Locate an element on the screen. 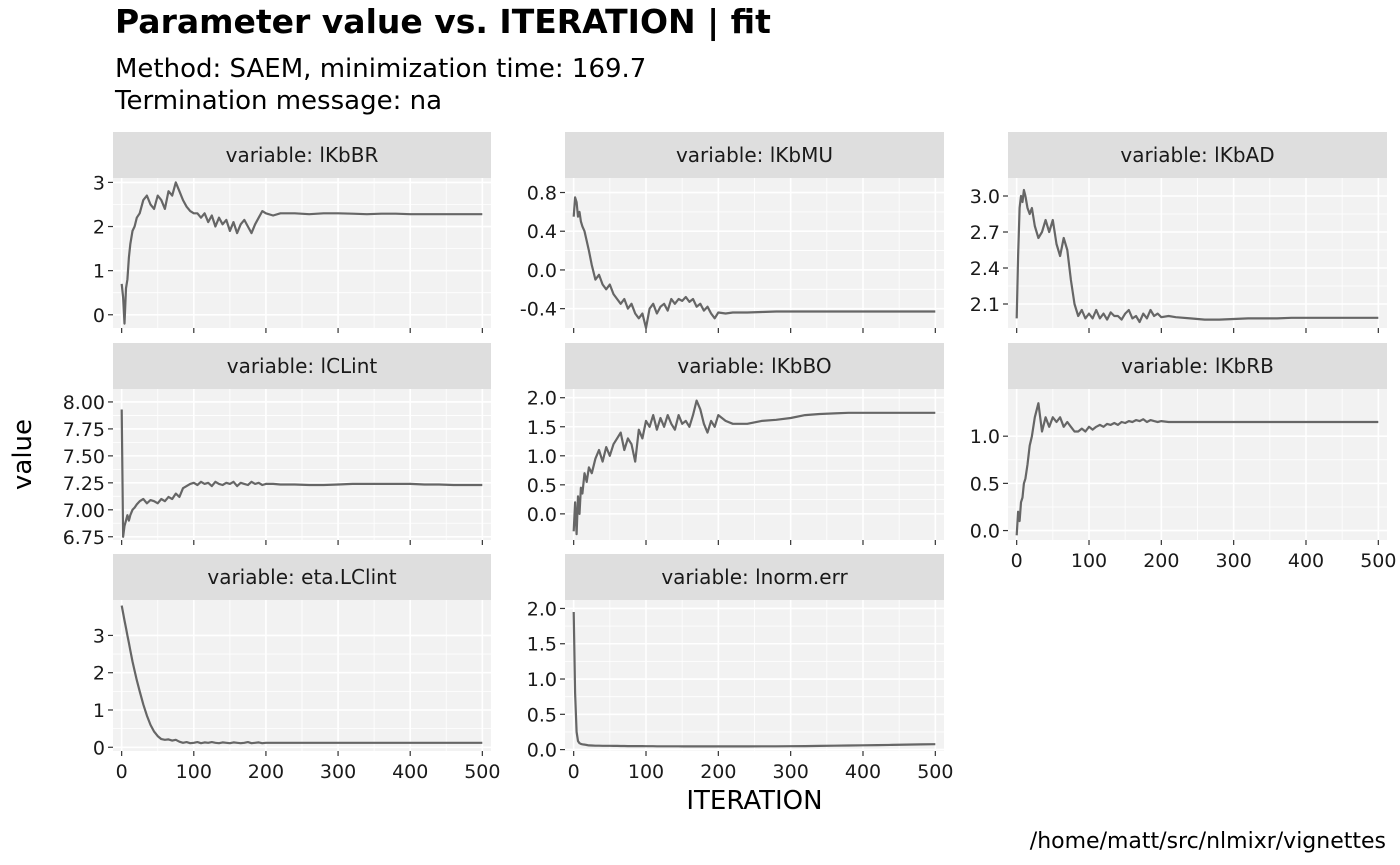  facet-panel: variable: lKbBR 0 1 2 3 is located at coordinates (292, 232).